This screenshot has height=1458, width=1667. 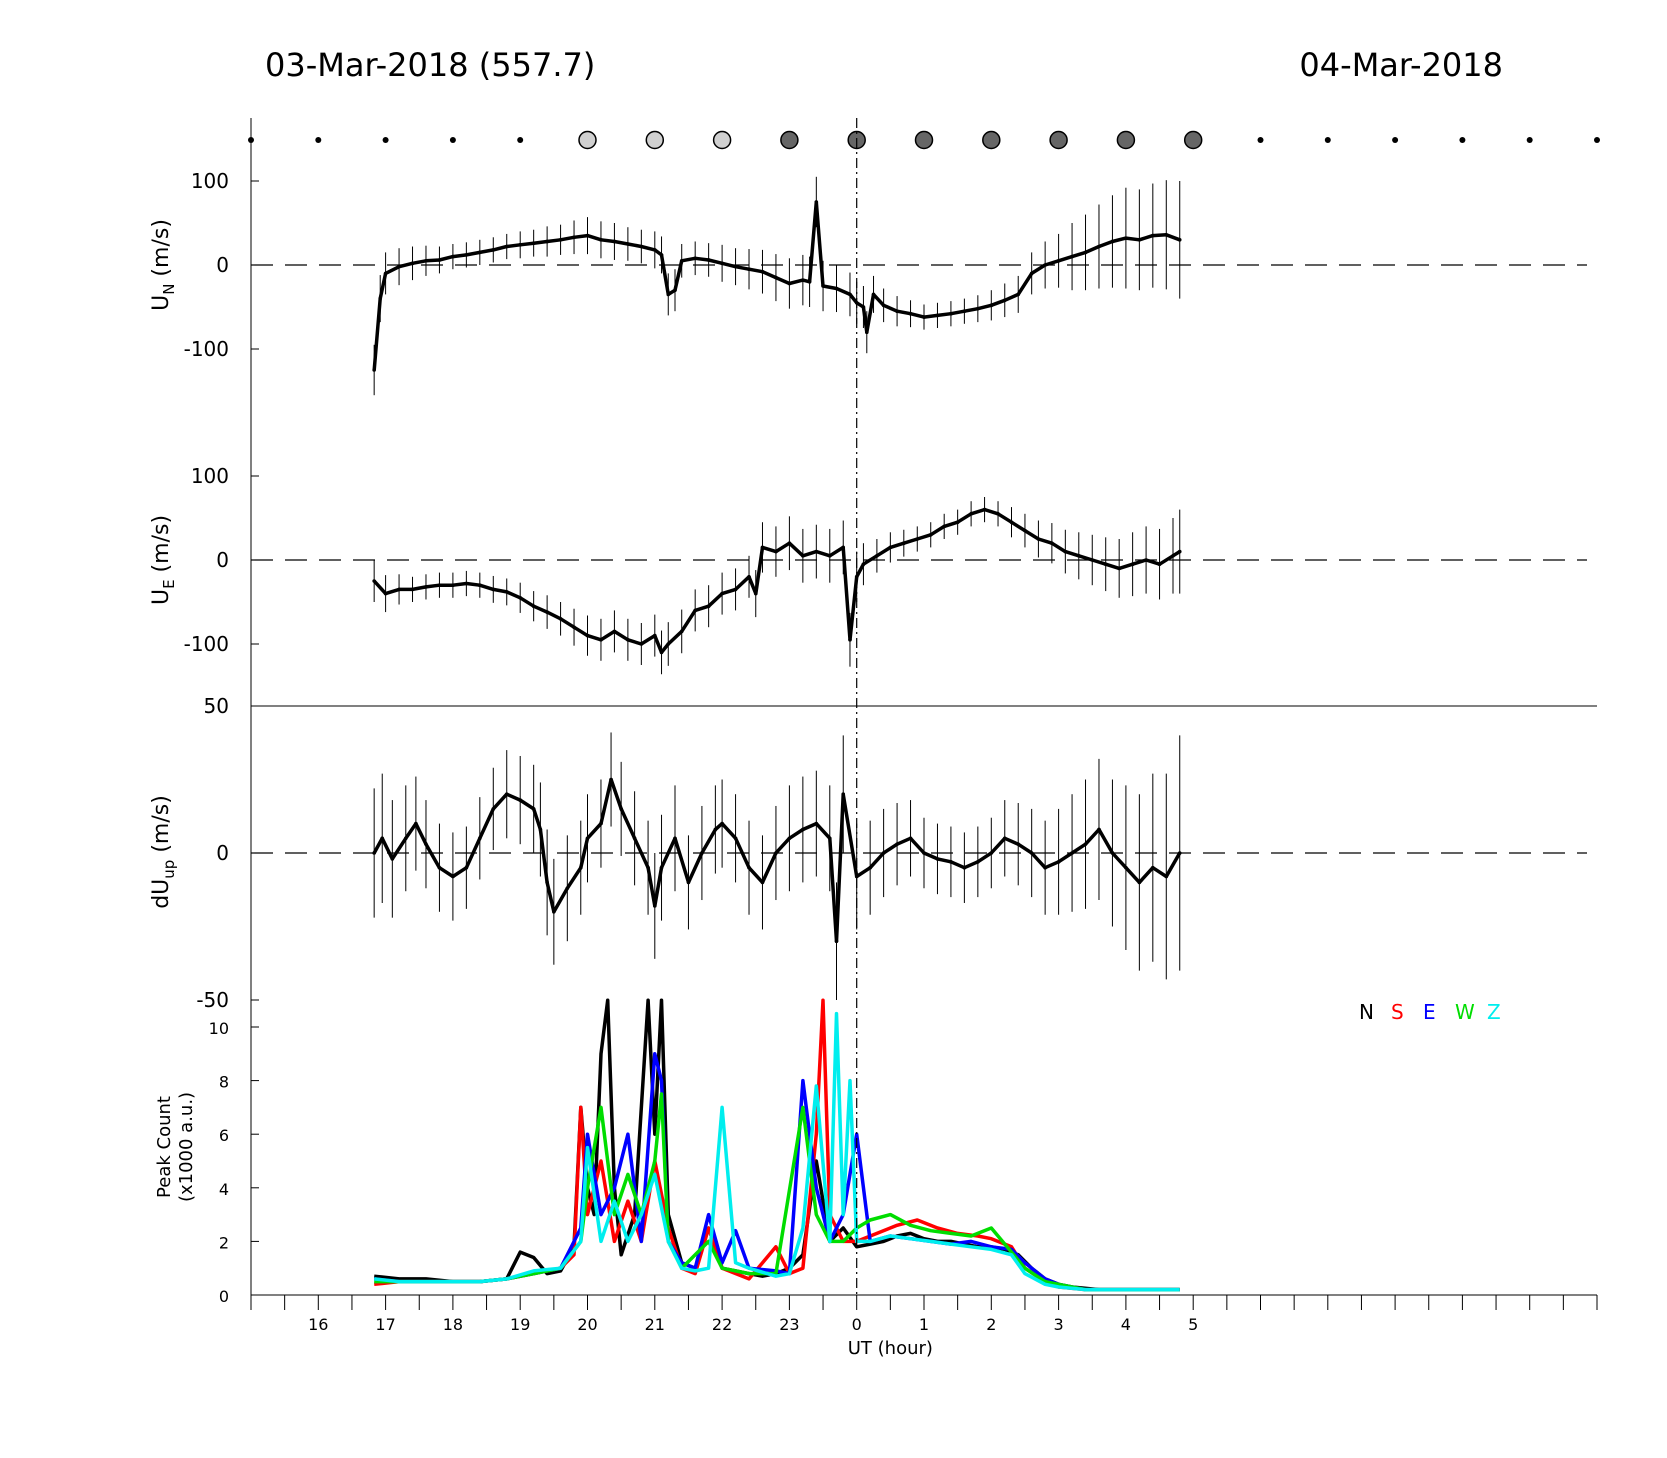 I want to click on moon-phase-markers, so click(x=924, y=140).